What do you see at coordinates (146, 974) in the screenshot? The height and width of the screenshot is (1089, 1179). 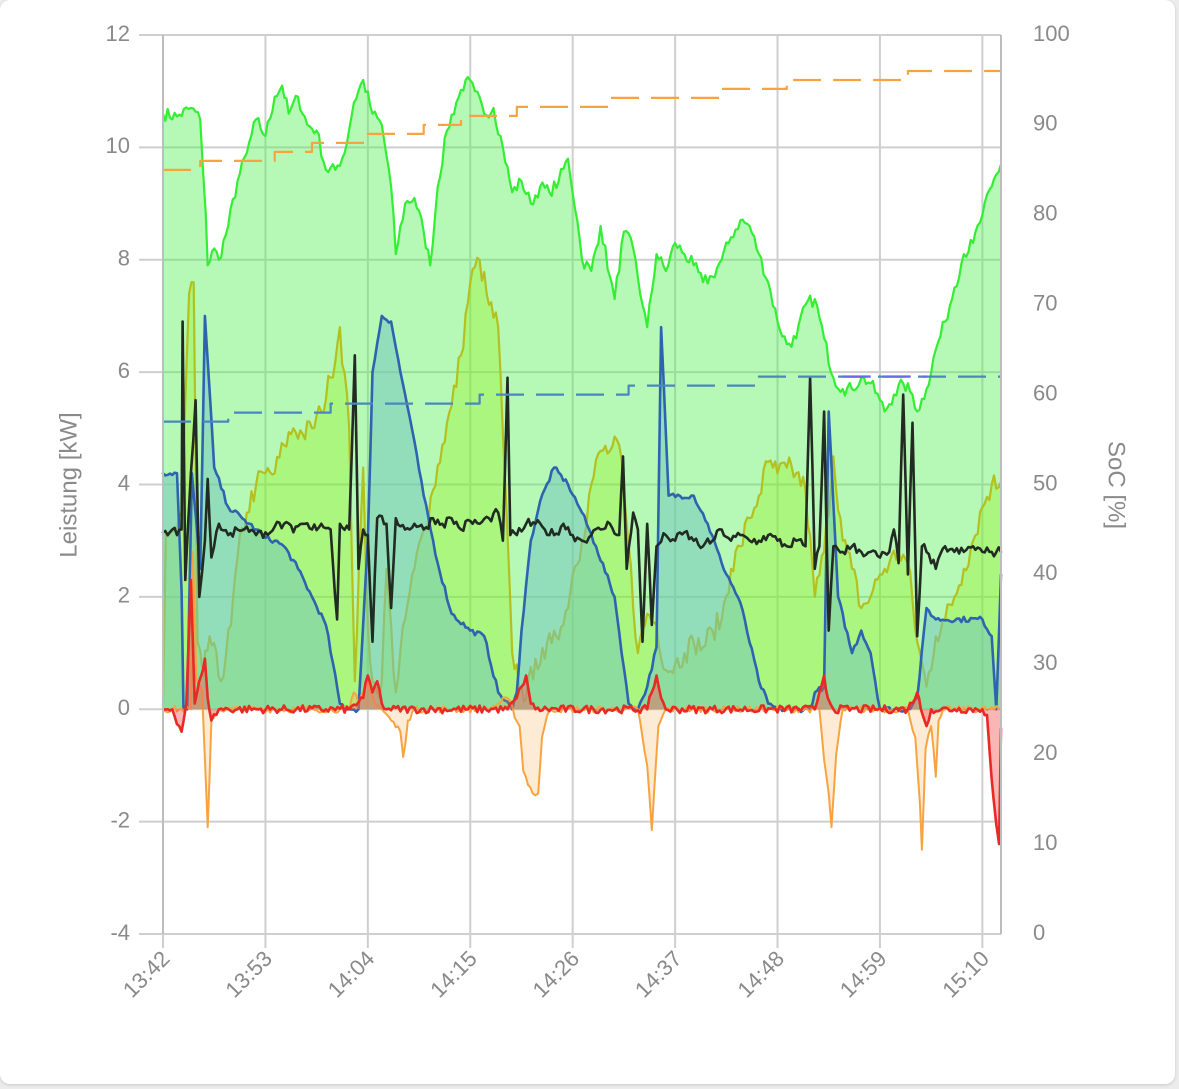 I see `x-tick-label: 13:42` at bounding box center [146, 974].